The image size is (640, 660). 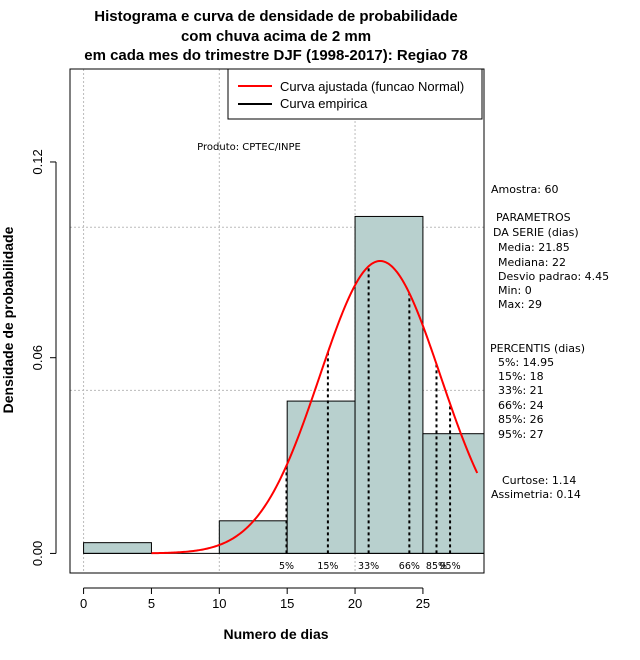 What do you see at coordinates (539, 480) in the screenshot?
I see `curtose-text: Curtose: 1.14` at bounding box center [539, 480].